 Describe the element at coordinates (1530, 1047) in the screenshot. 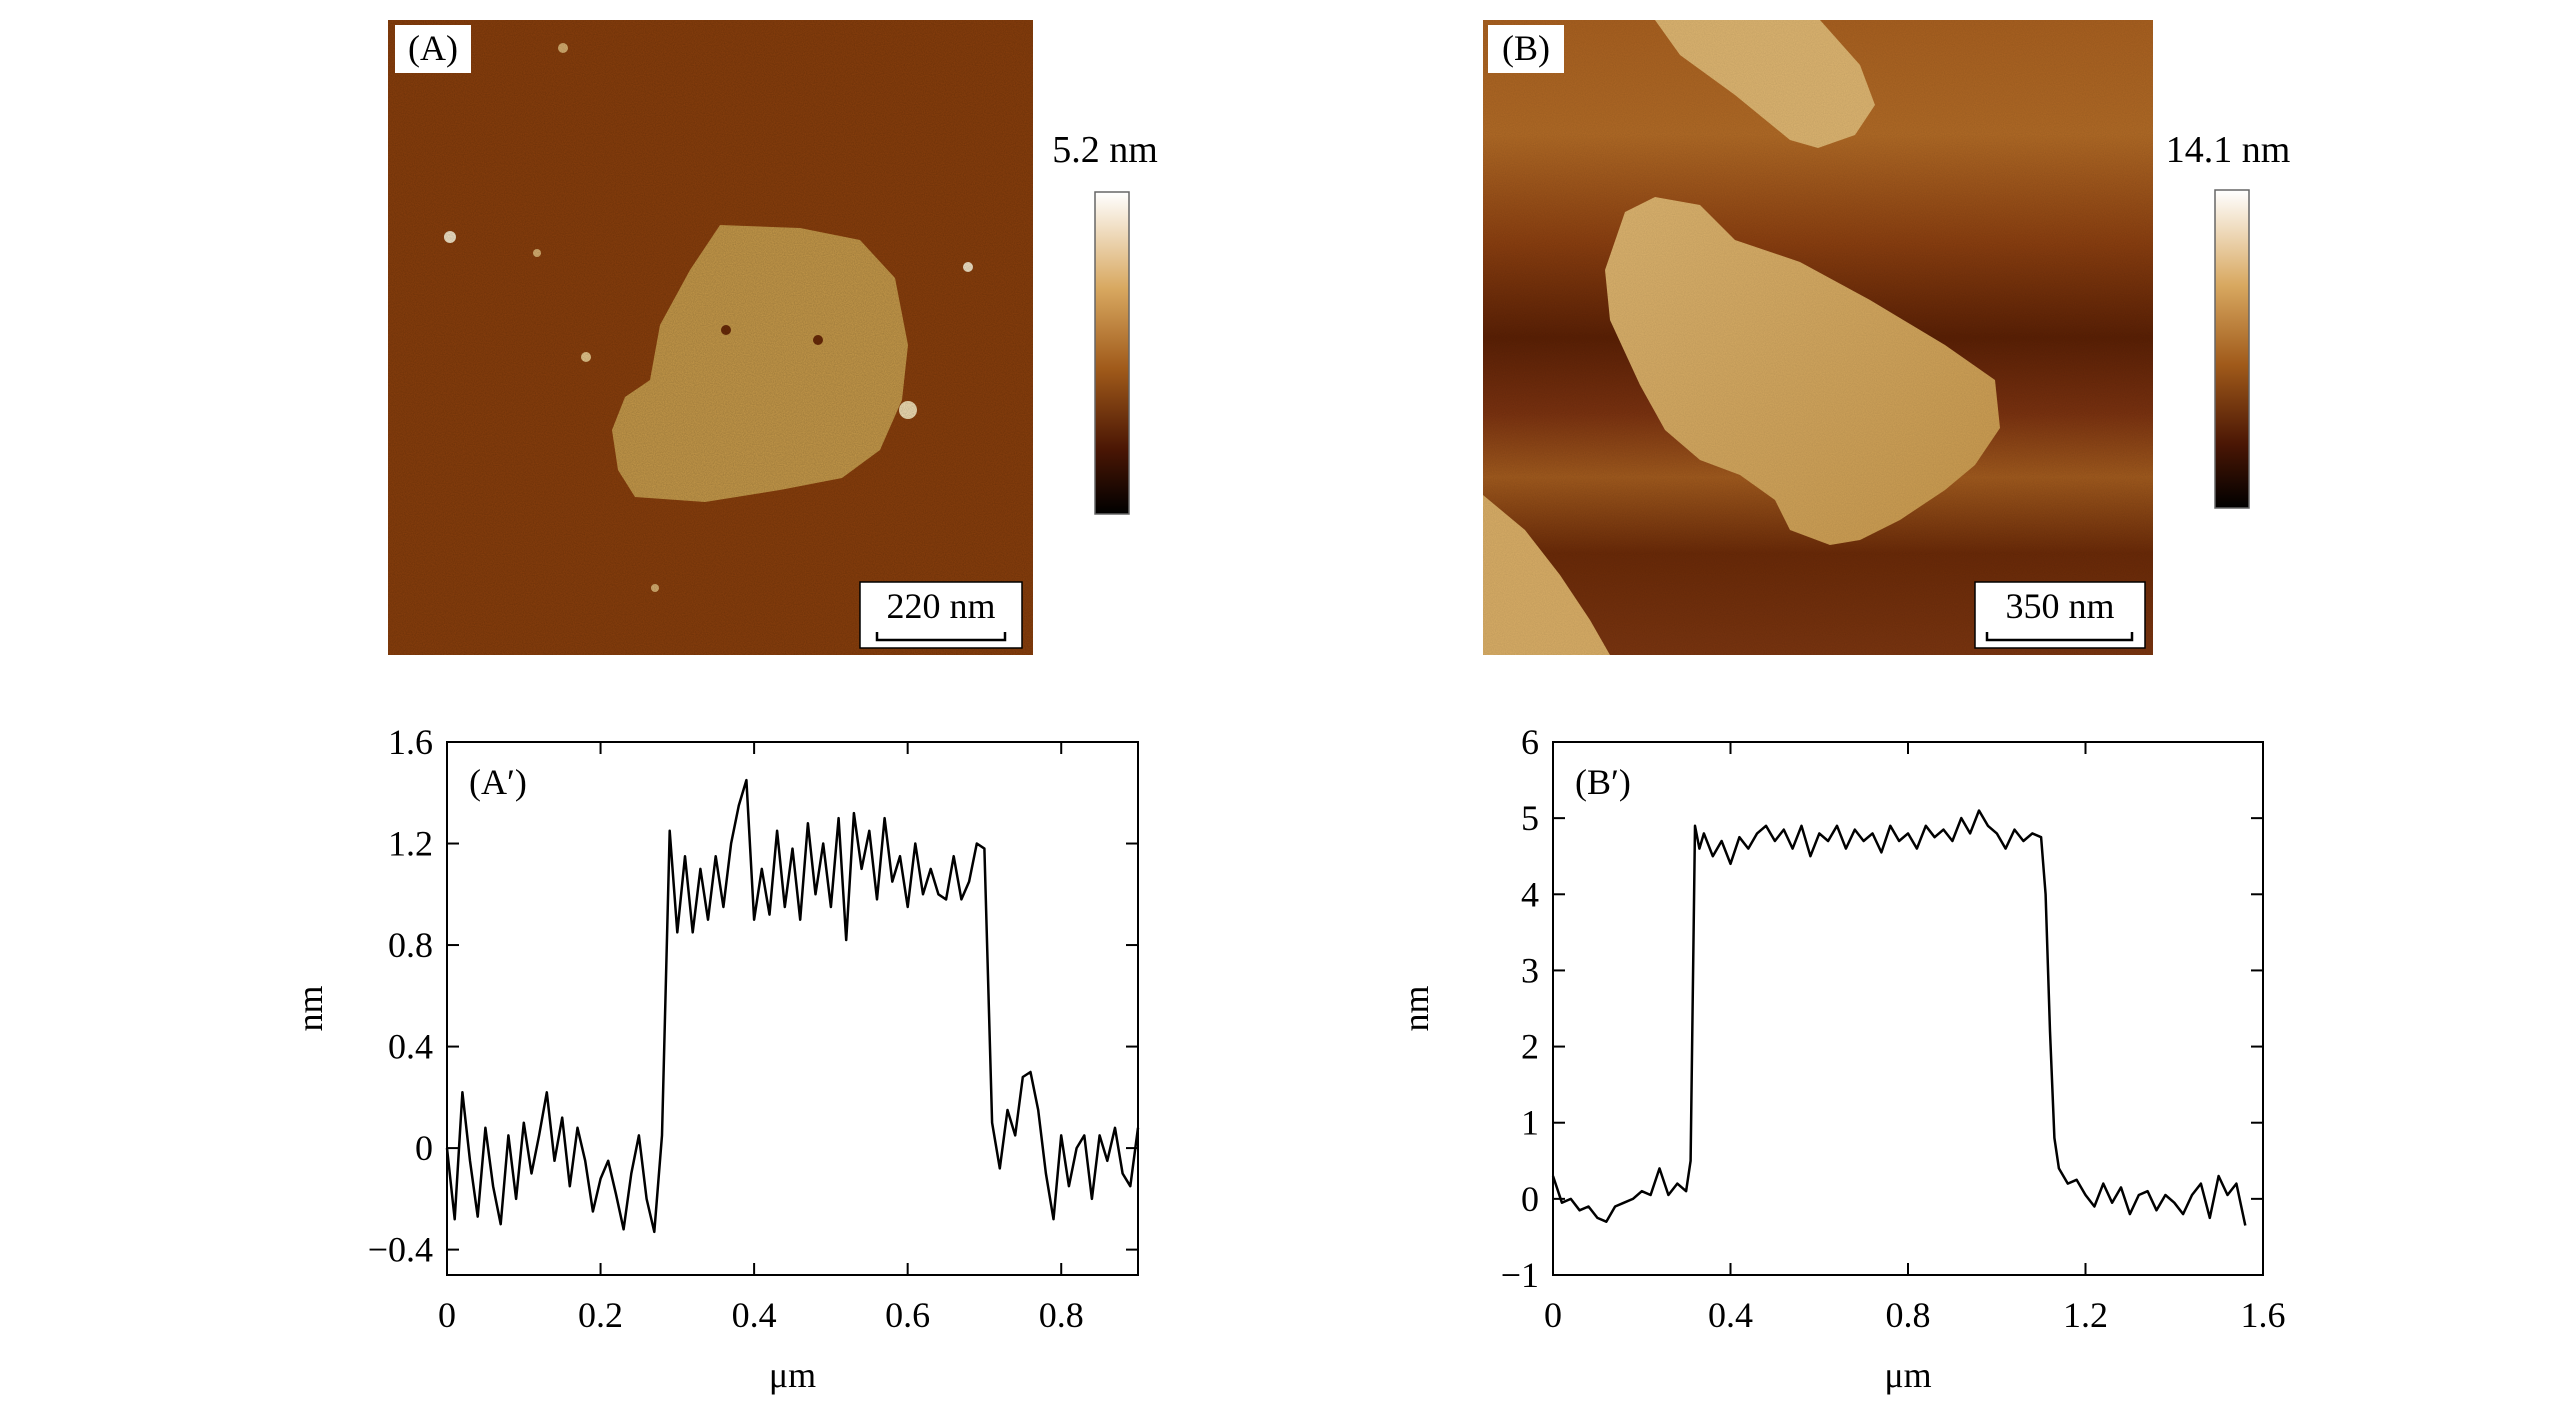

I see `y-tick-label: 2` at that location.